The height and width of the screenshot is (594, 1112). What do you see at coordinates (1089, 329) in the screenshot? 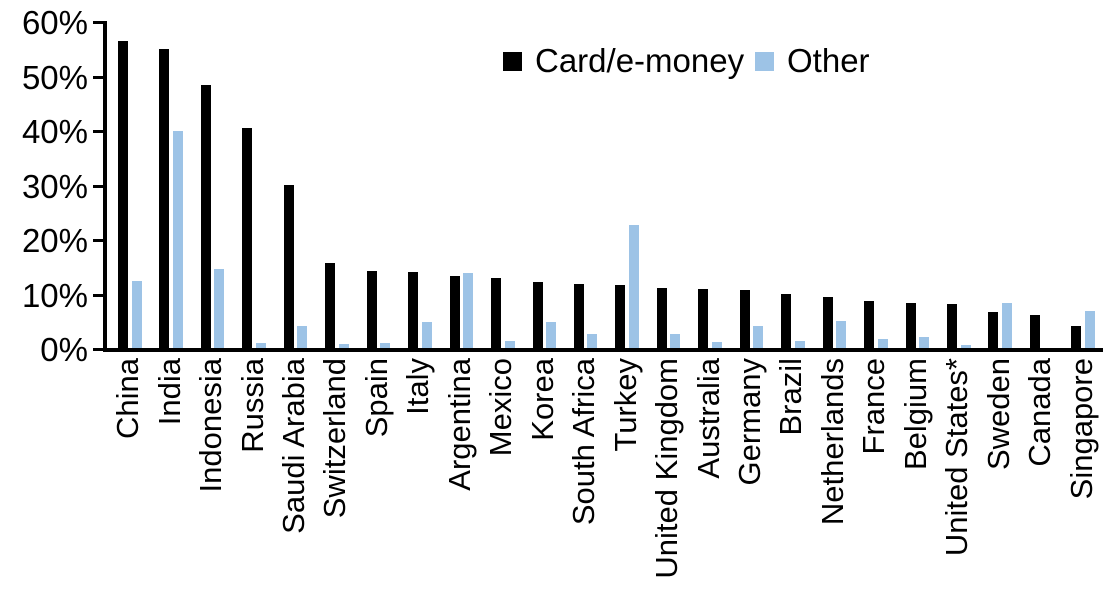
I see `bar-other-singapore` at bounding box center [1089, 329].